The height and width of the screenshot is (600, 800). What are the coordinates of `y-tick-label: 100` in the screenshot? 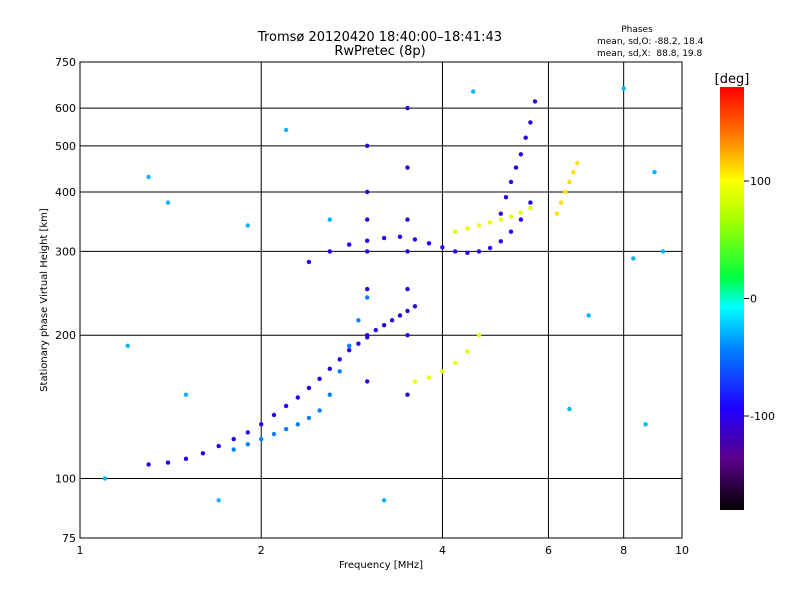 It's located at (65, 479).